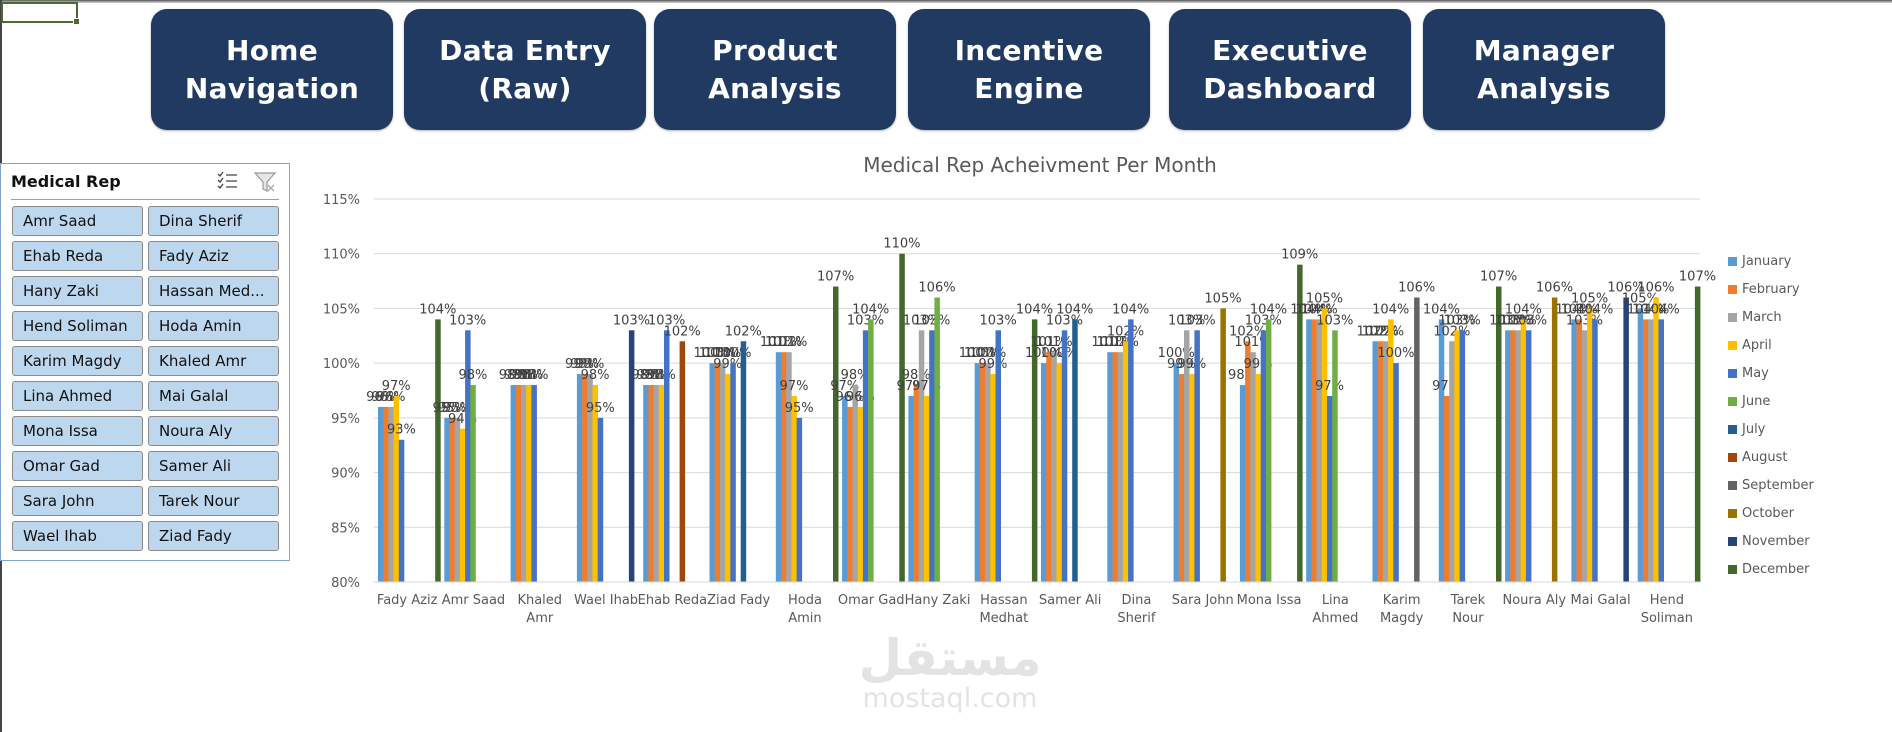 The image size is (1892, 732). What do you see at coordinates (77, 326) in the screenshot?
I see `slicer-item: Hend Soliman` at bounding box center [77, 326].